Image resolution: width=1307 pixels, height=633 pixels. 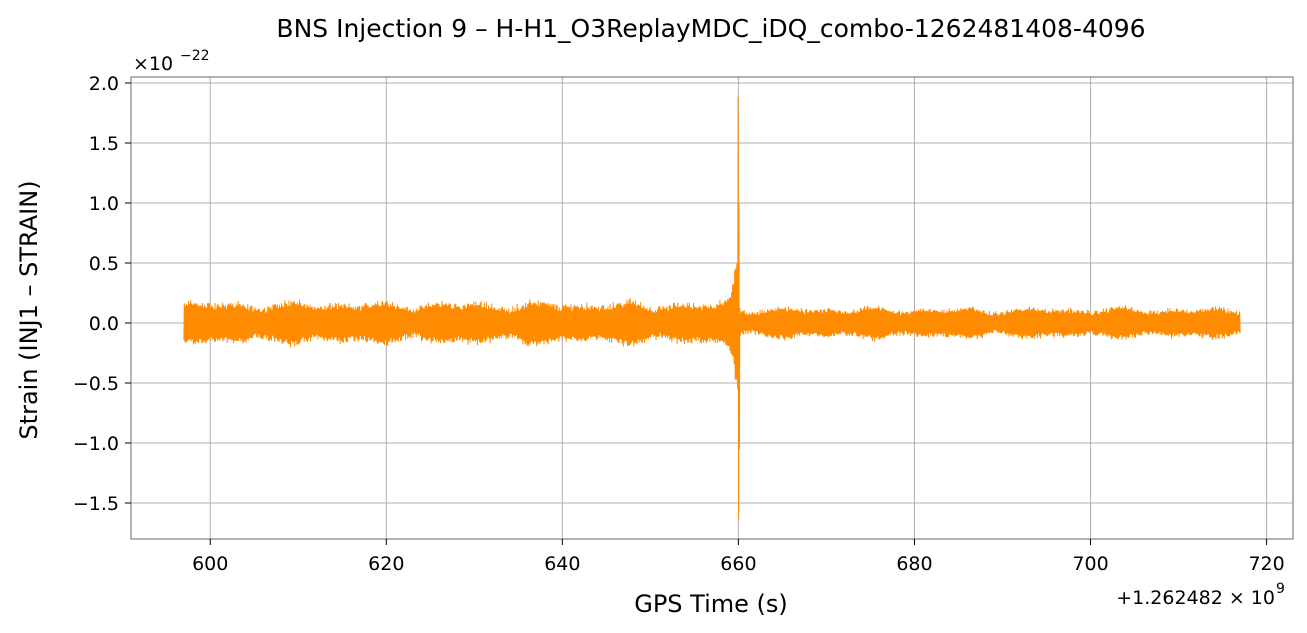 I want to click on x-axis-label: GPS Time (s), so click(x=711, y=604).